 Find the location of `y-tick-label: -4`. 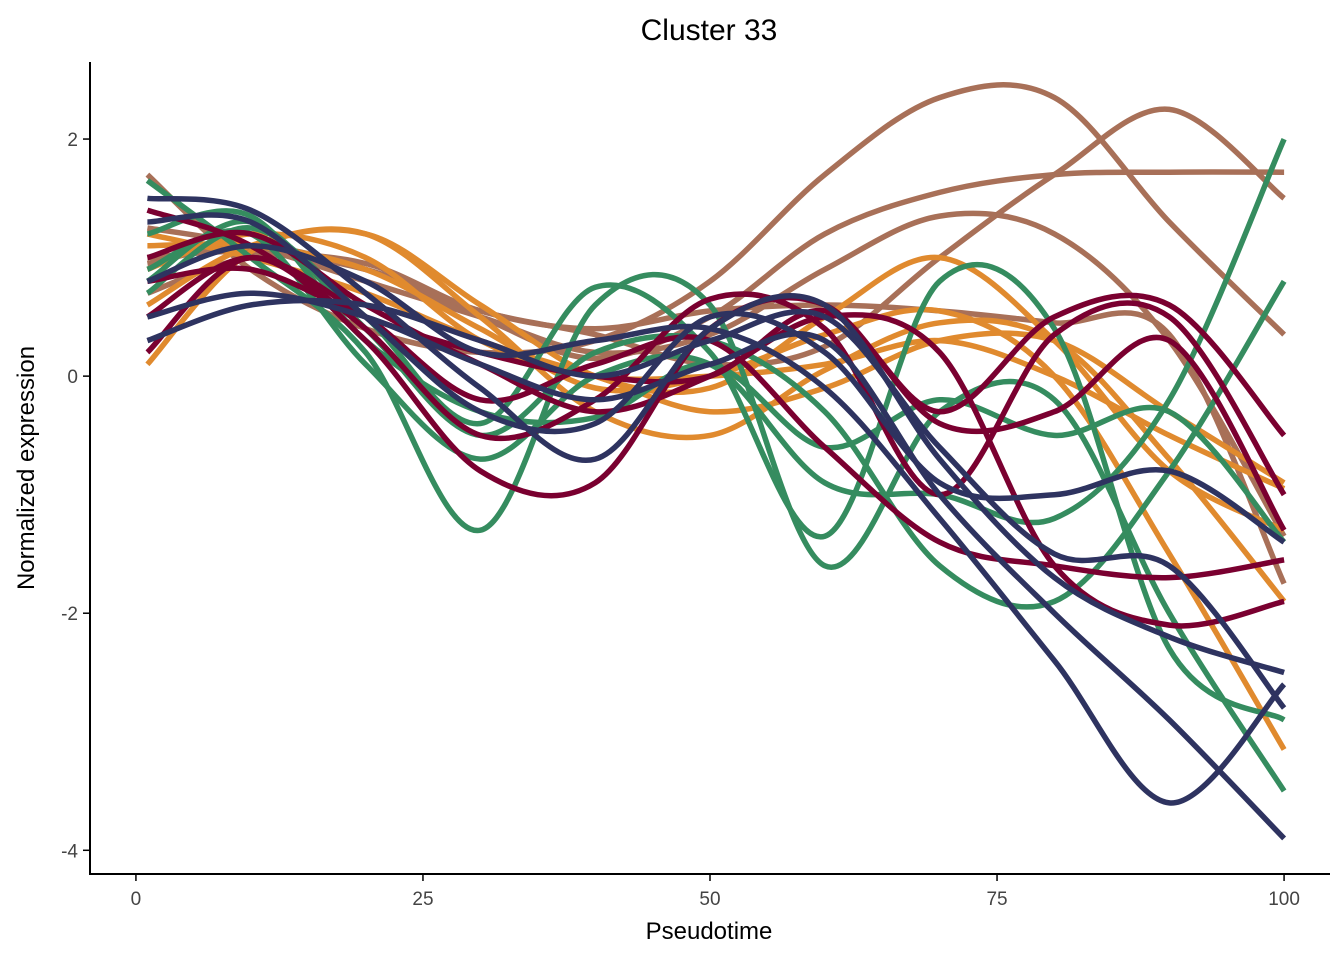

y-tick-label: -4 is located at coordinates (69, 851).